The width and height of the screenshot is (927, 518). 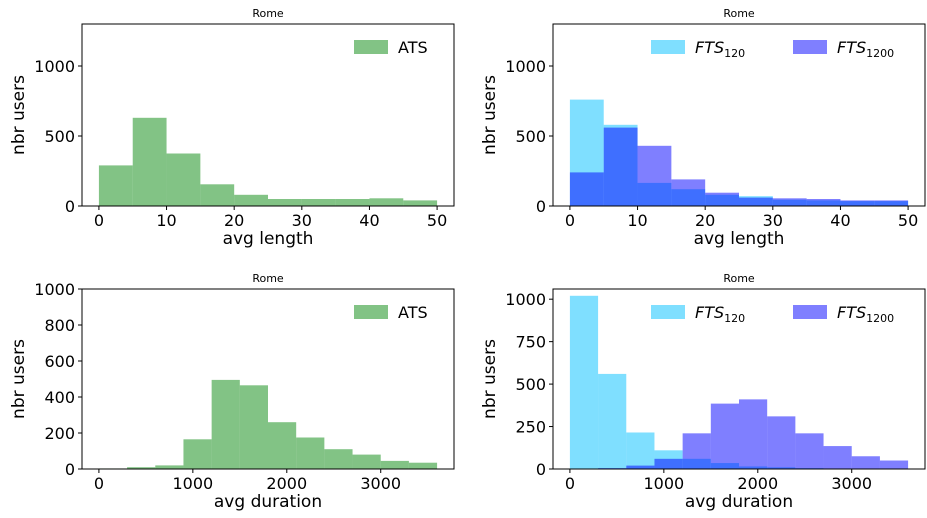 What do you see at coordinates (59, 433) in the screenshot?
I see `y-tick-label: 200` at bounding box center [59, 433].